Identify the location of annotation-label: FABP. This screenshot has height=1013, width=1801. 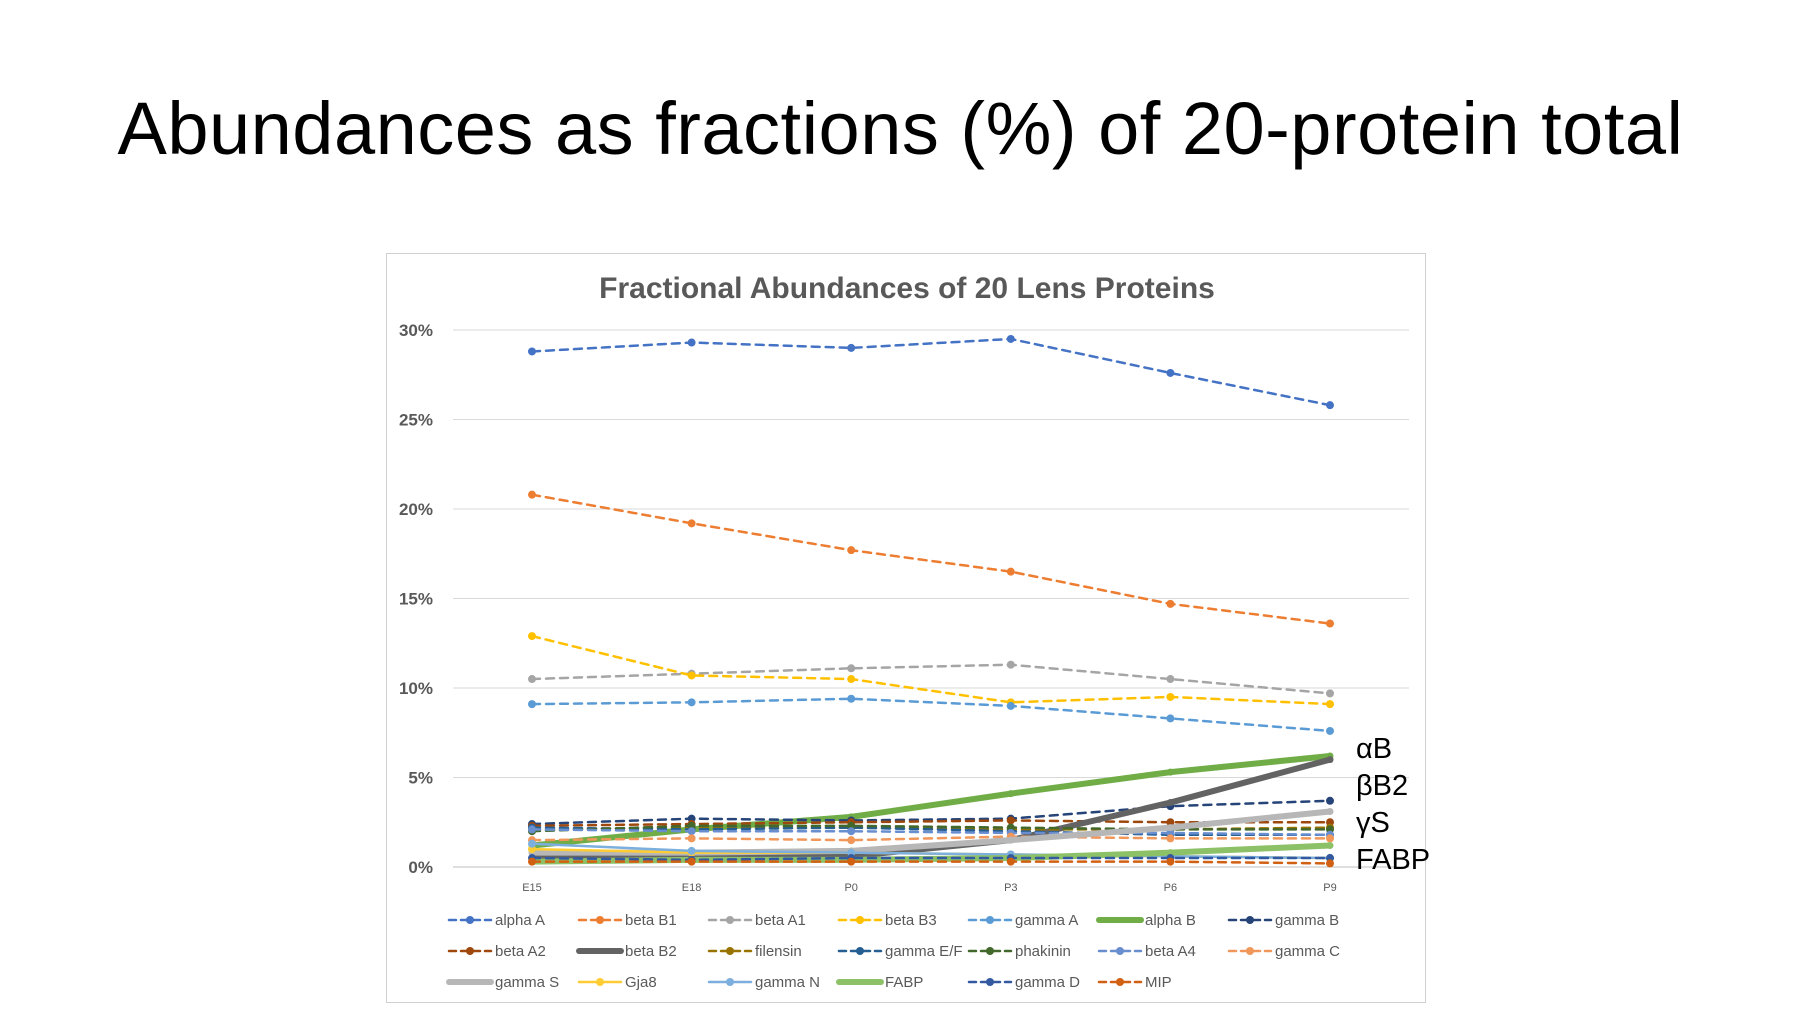
(1393, 860).